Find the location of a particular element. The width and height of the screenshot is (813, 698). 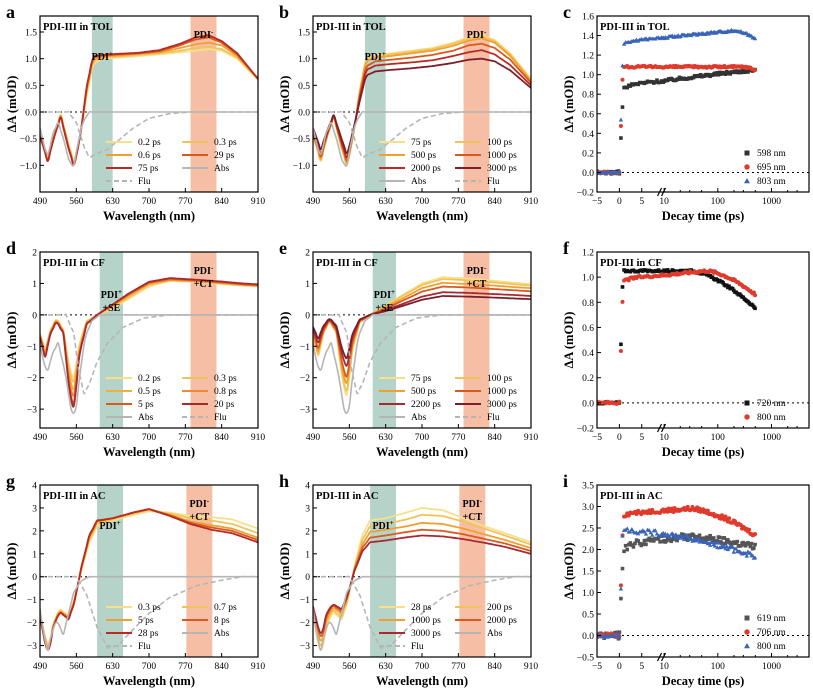

series-abs is located at coordinates (149, 363).